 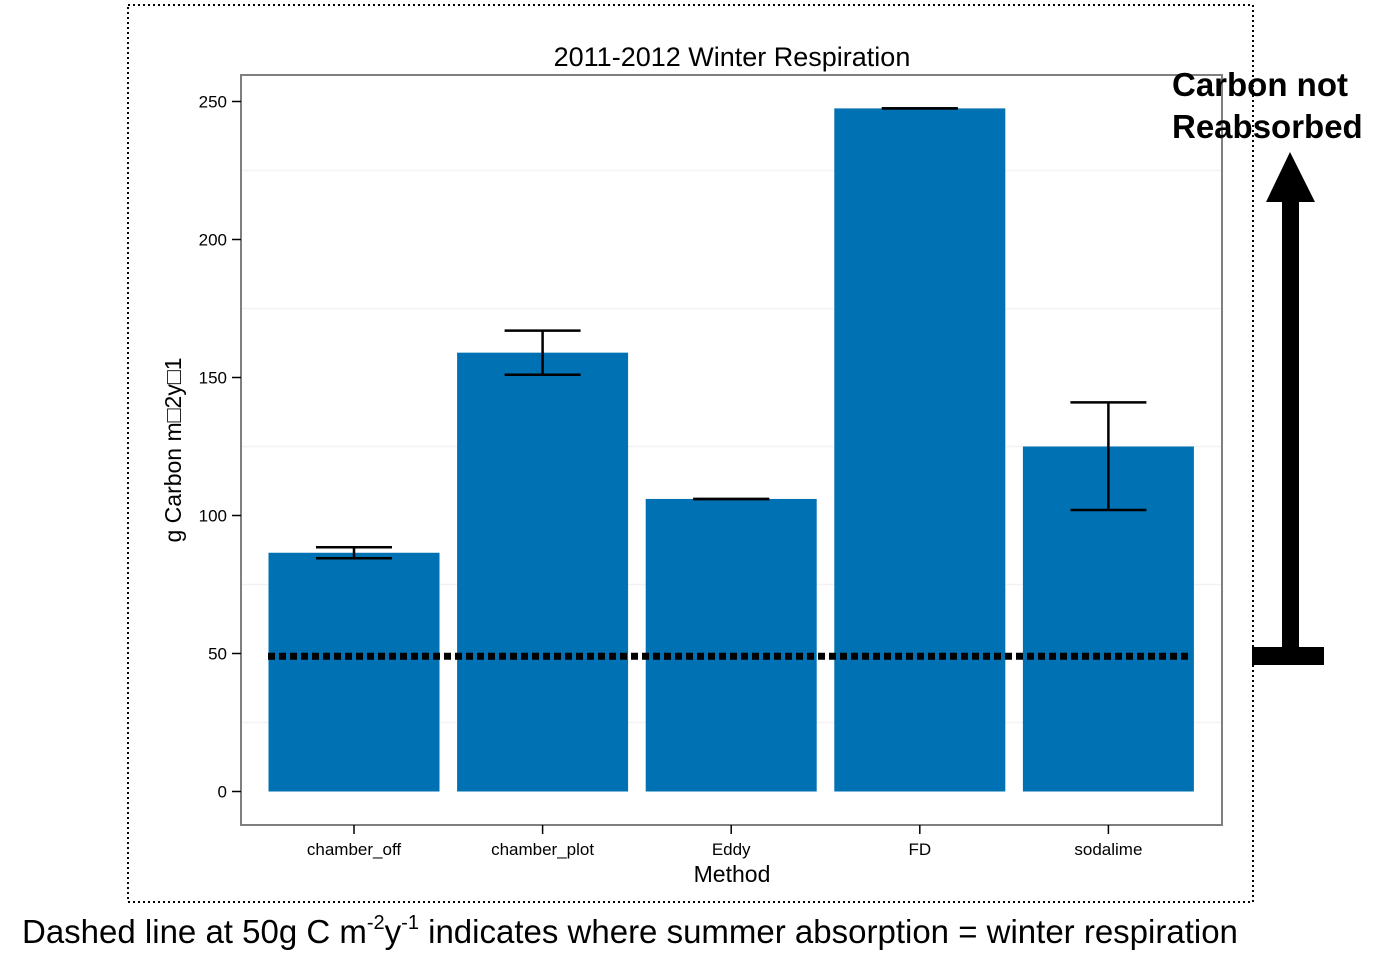 What do you see at coordinates (354, 849) in the screenshot?
I see `x-tick-label: chamber_off` at bounding box center [354, 849].